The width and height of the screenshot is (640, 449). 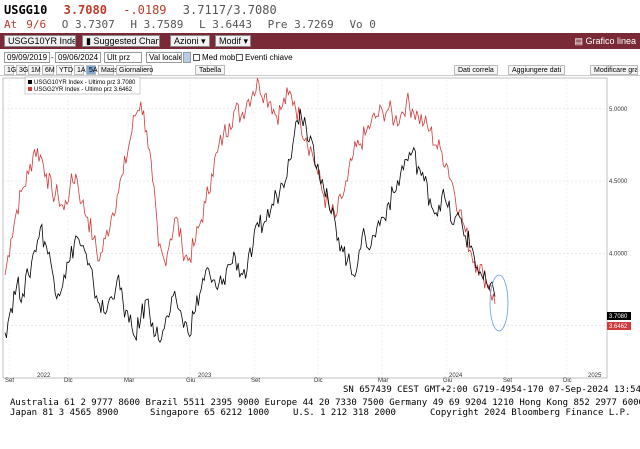 I want to click on x-tick-year: 2025, so click(x=595, y=376).